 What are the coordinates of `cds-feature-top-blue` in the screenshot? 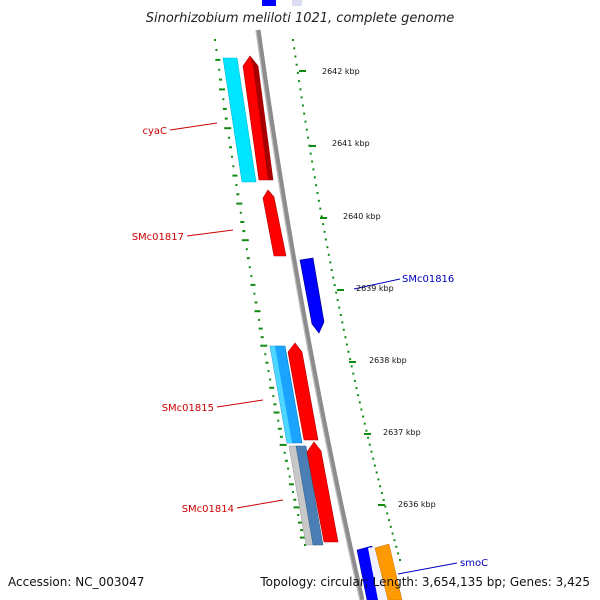 It's located at (269, 3).